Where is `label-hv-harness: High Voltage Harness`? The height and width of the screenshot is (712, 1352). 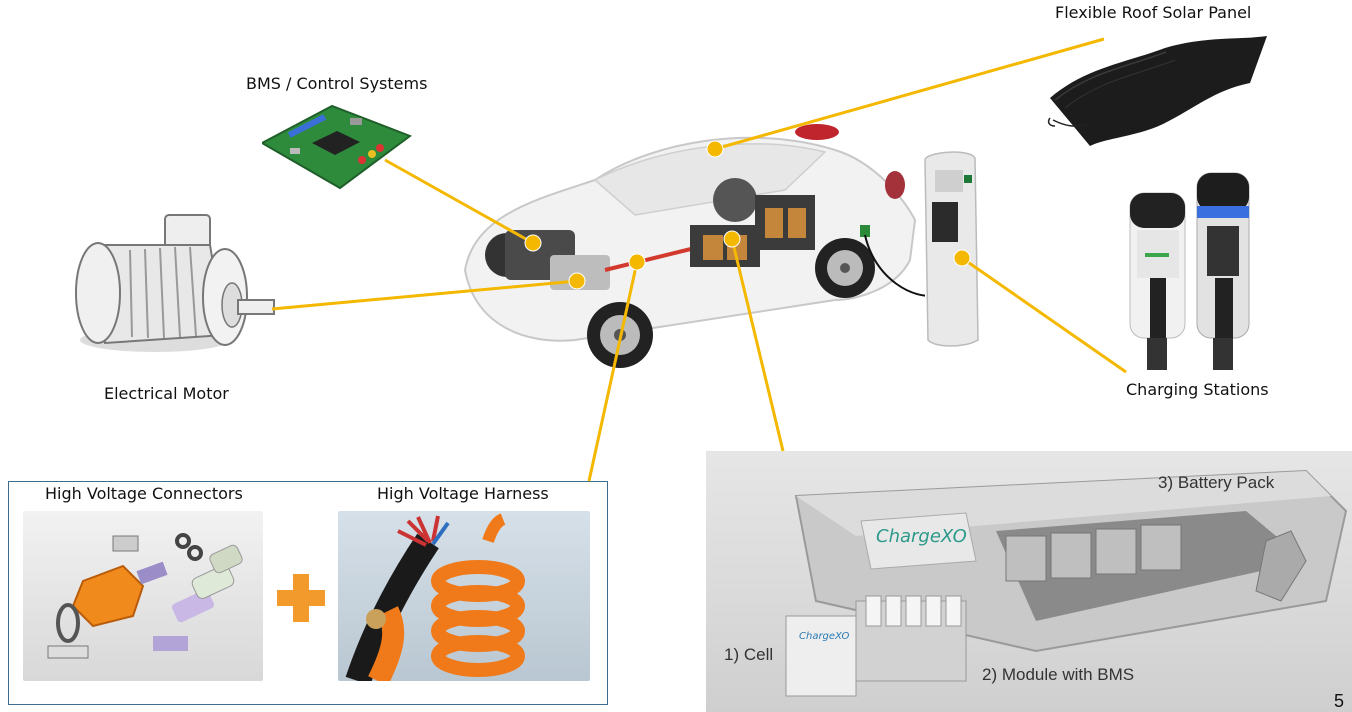
label-hv-harness: High Voltage Harness is located at coordinates (463, 493).